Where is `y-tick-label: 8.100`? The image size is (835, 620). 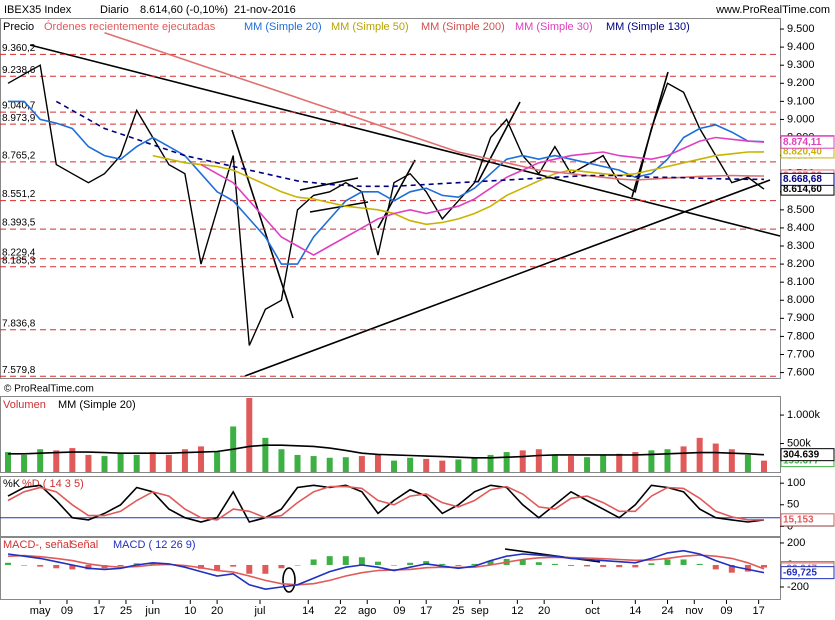 y-tick-label: 8.100 is located at coordinates (801, 282).